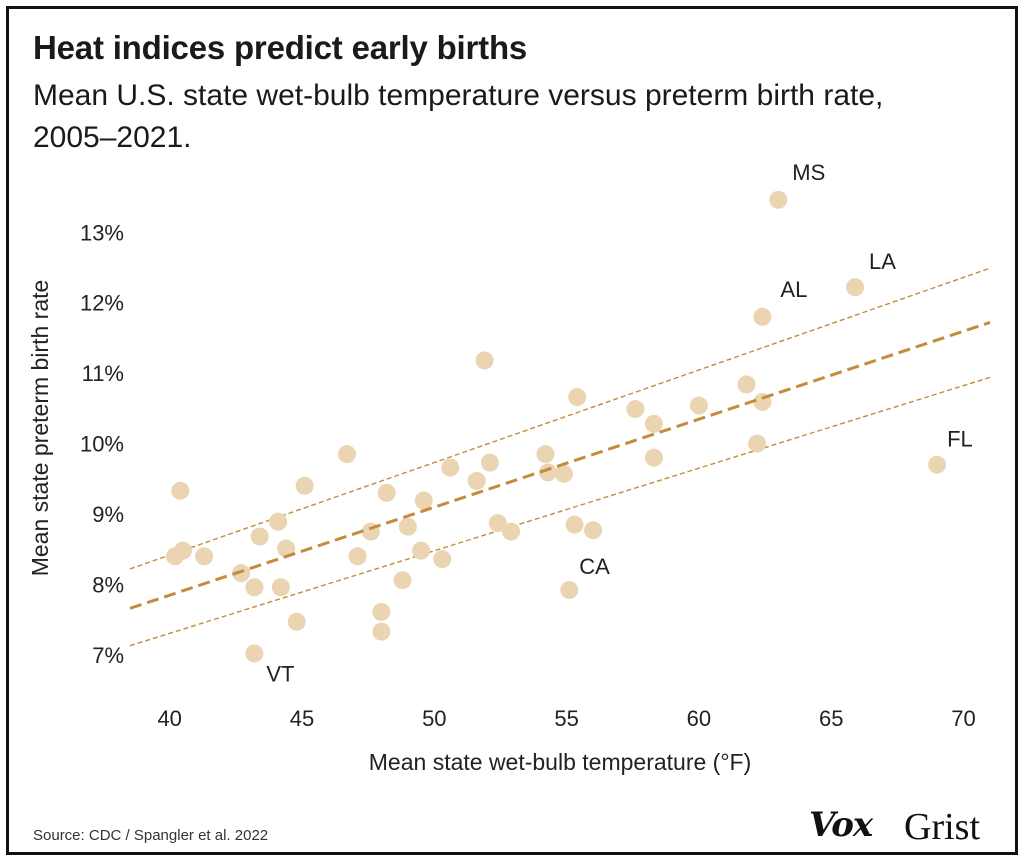 The height and width of the screenshot is (861, 1024). I want to click on source-note: Source: CDC / Spangler et al. 2022, so click(151, 835).